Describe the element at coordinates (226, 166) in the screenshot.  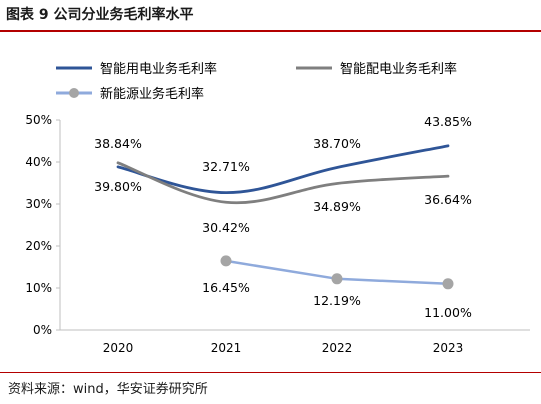
I see `data-label: 32.71%` at that location.